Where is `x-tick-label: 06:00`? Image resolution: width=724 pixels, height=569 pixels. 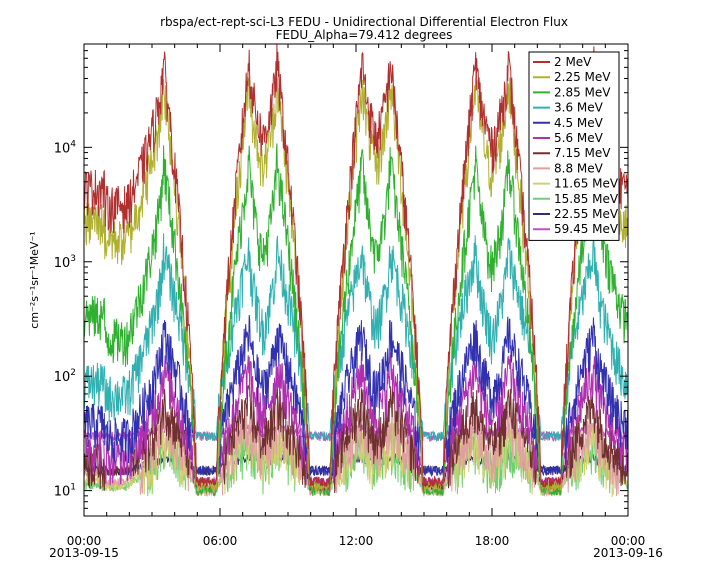 x-tick-label: 06:00 is located at coordinates (220, 541).